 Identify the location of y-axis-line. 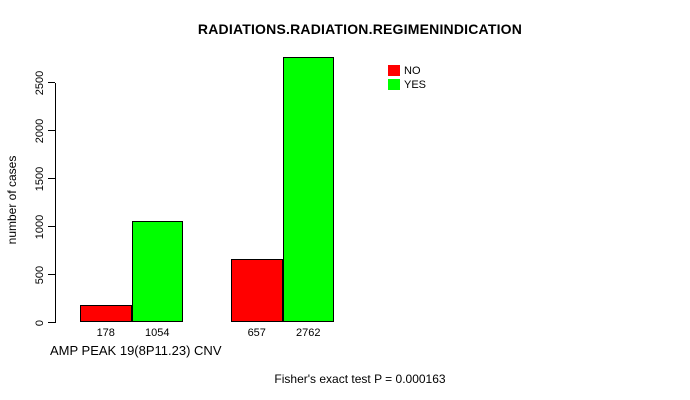
(55, 202).